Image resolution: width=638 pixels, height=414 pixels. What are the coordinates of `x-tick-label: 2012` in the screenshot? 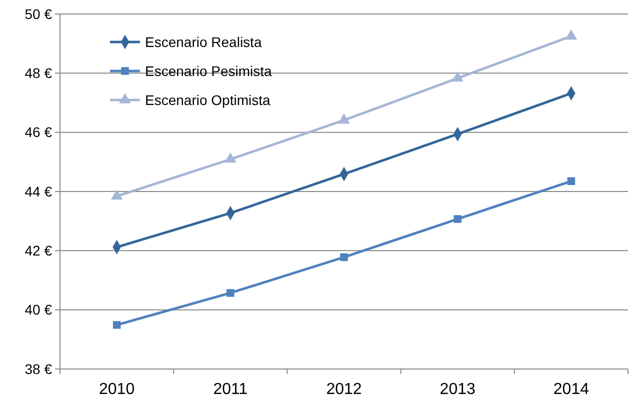 It's located at (344, 389).